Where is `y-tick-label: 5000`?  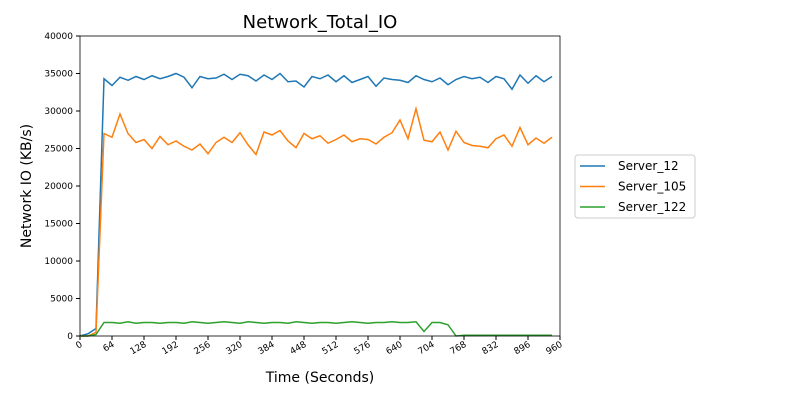
y-tick-label: 5000 is located at coordinates (61, 300).